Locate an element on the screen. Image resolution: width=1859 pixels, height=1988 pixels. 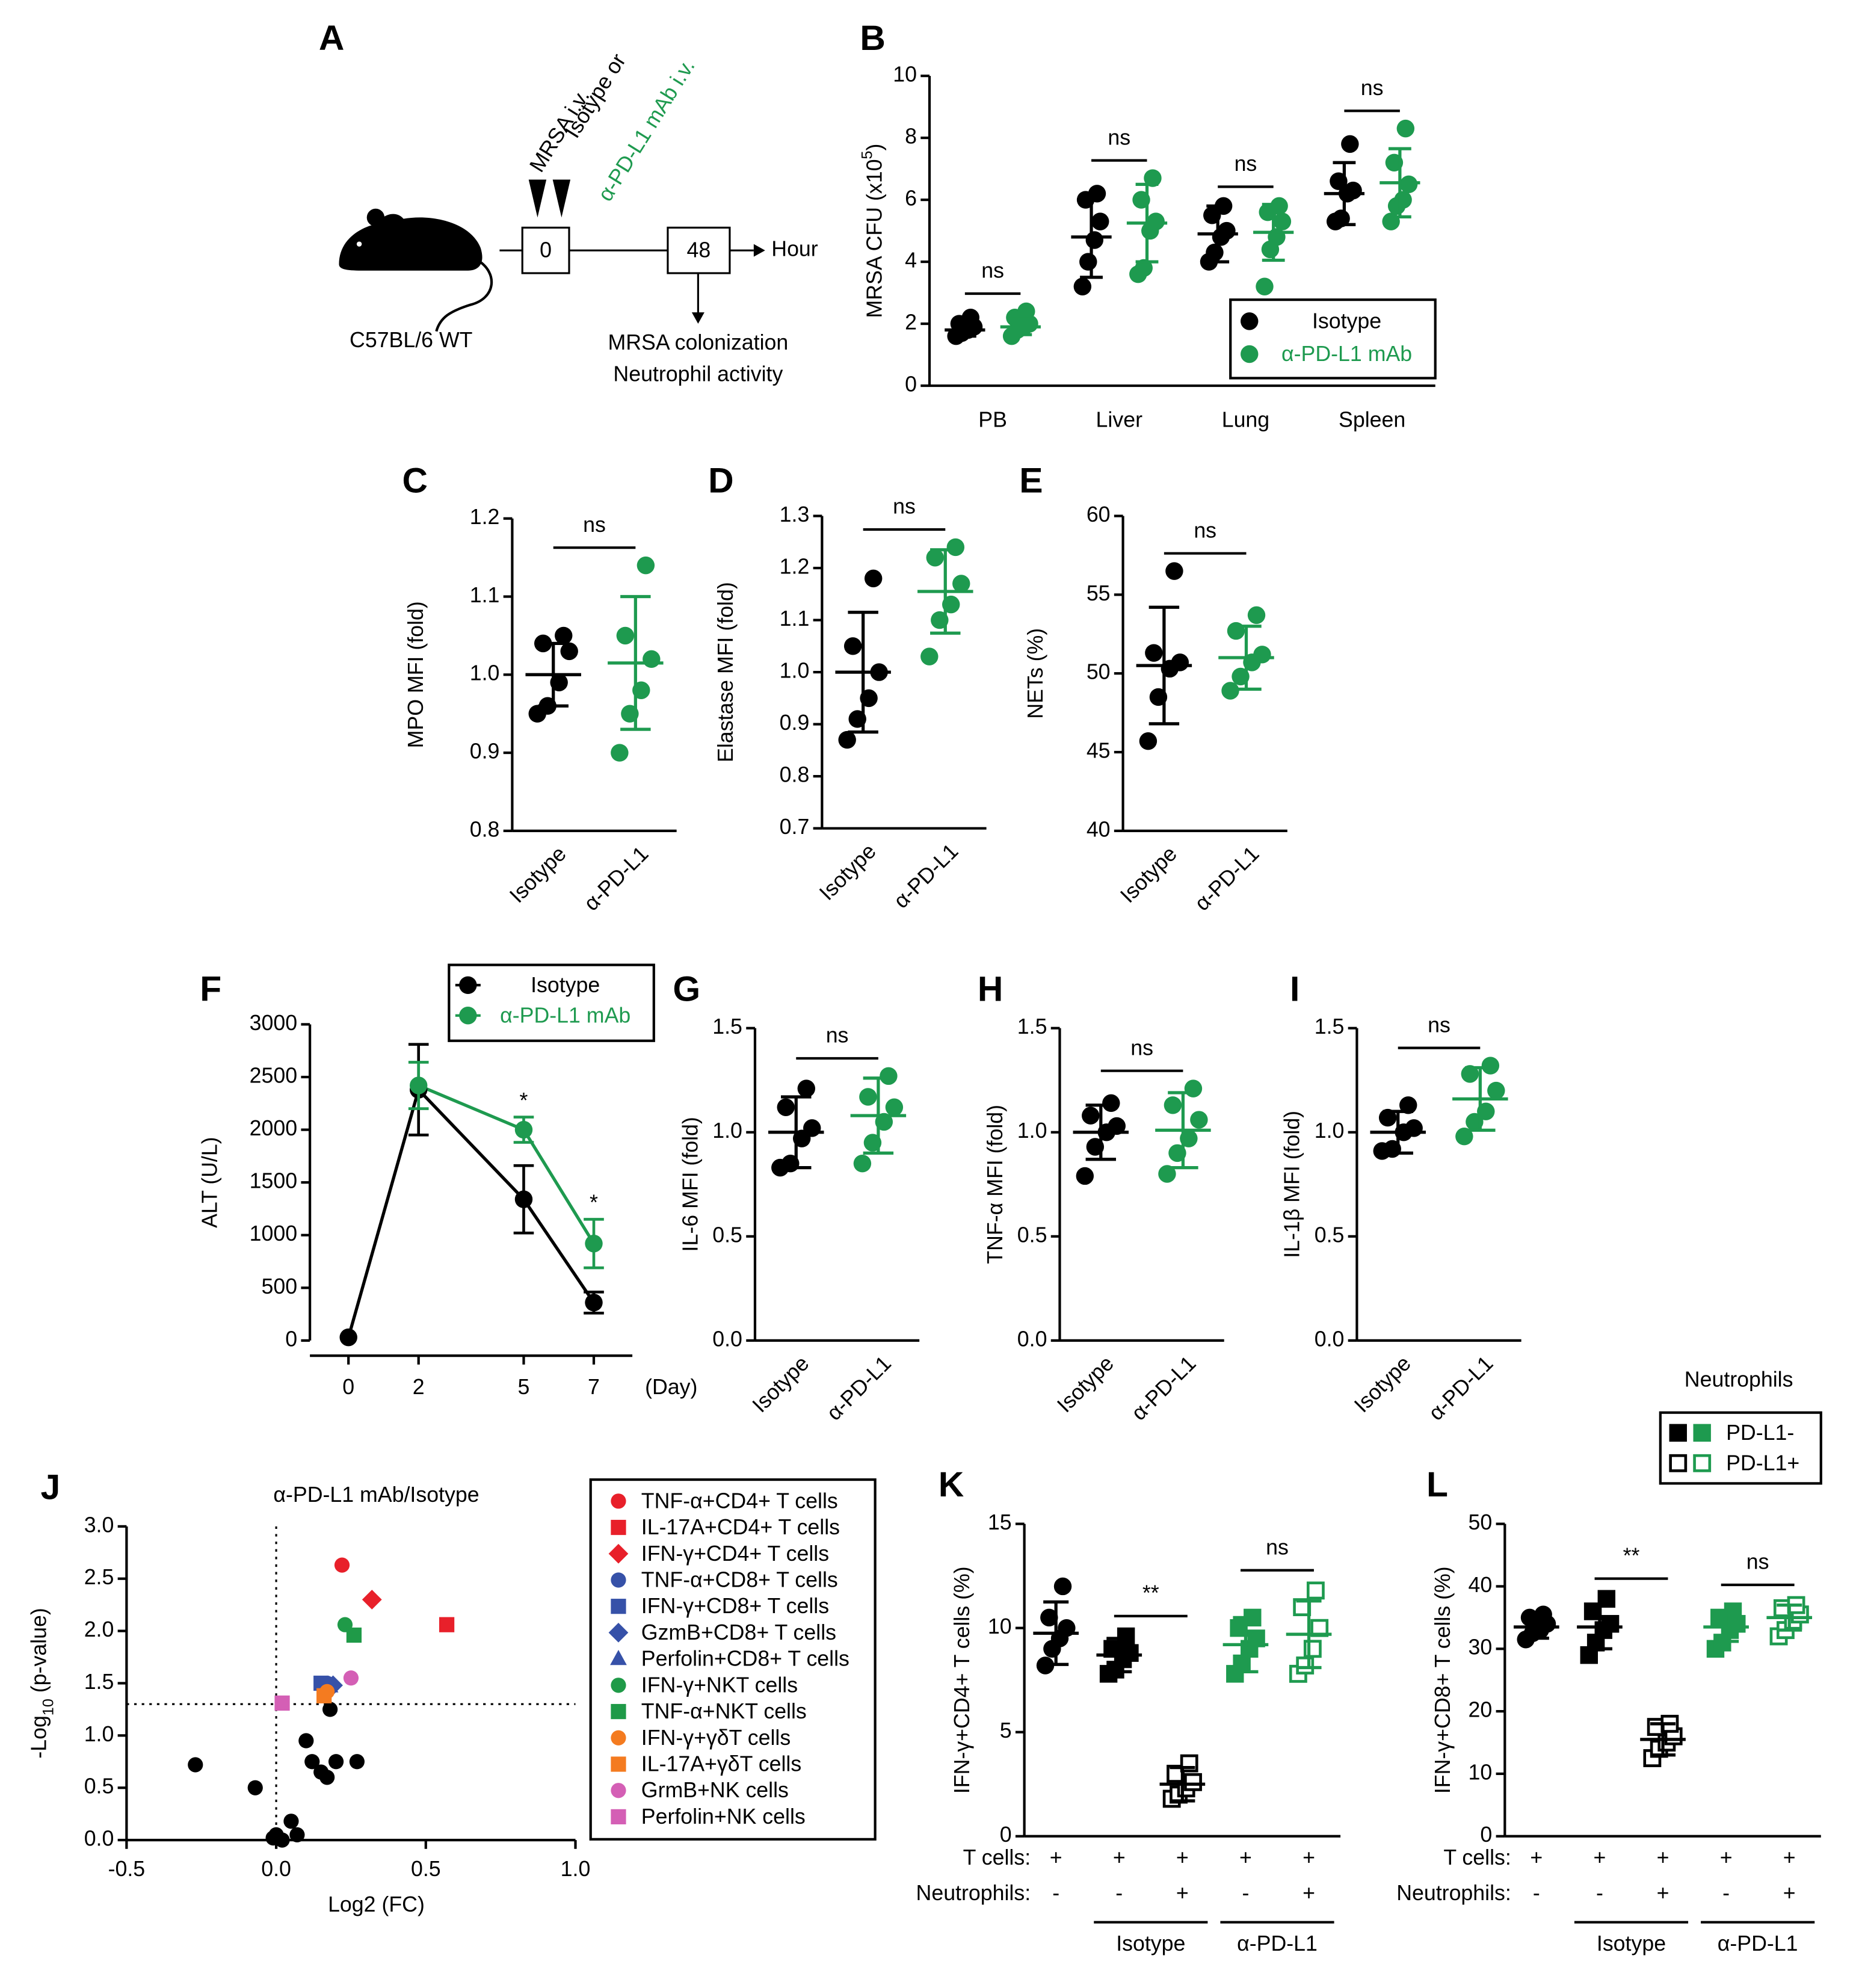
legend-label: Perfolin+CD8+ T cells is located at coordinates (745, 1659).